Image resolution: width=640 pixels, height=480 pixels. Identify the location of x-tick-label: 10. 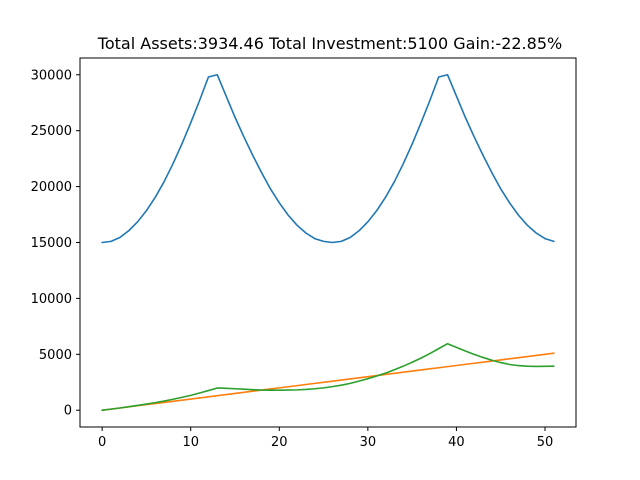
(190, 442).